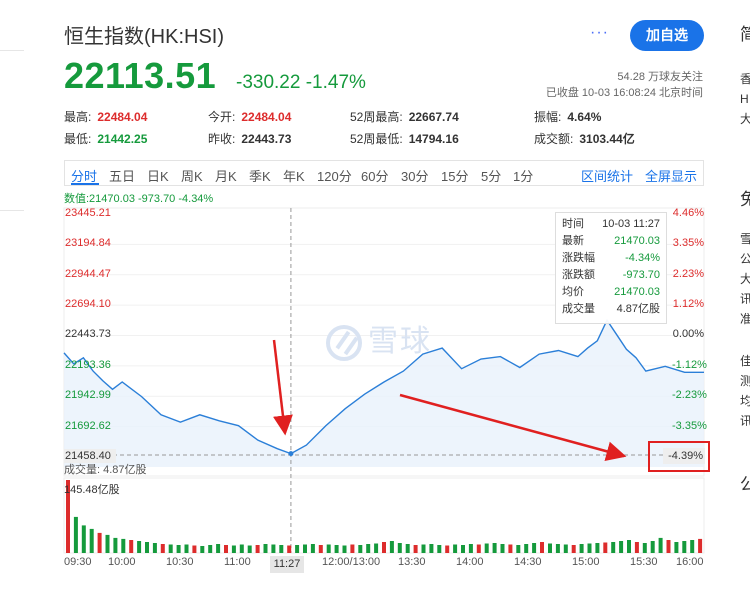  Describe the element at coordinates (679, 456) in the screenshot. I see `annotation-highlight-box` at that location.